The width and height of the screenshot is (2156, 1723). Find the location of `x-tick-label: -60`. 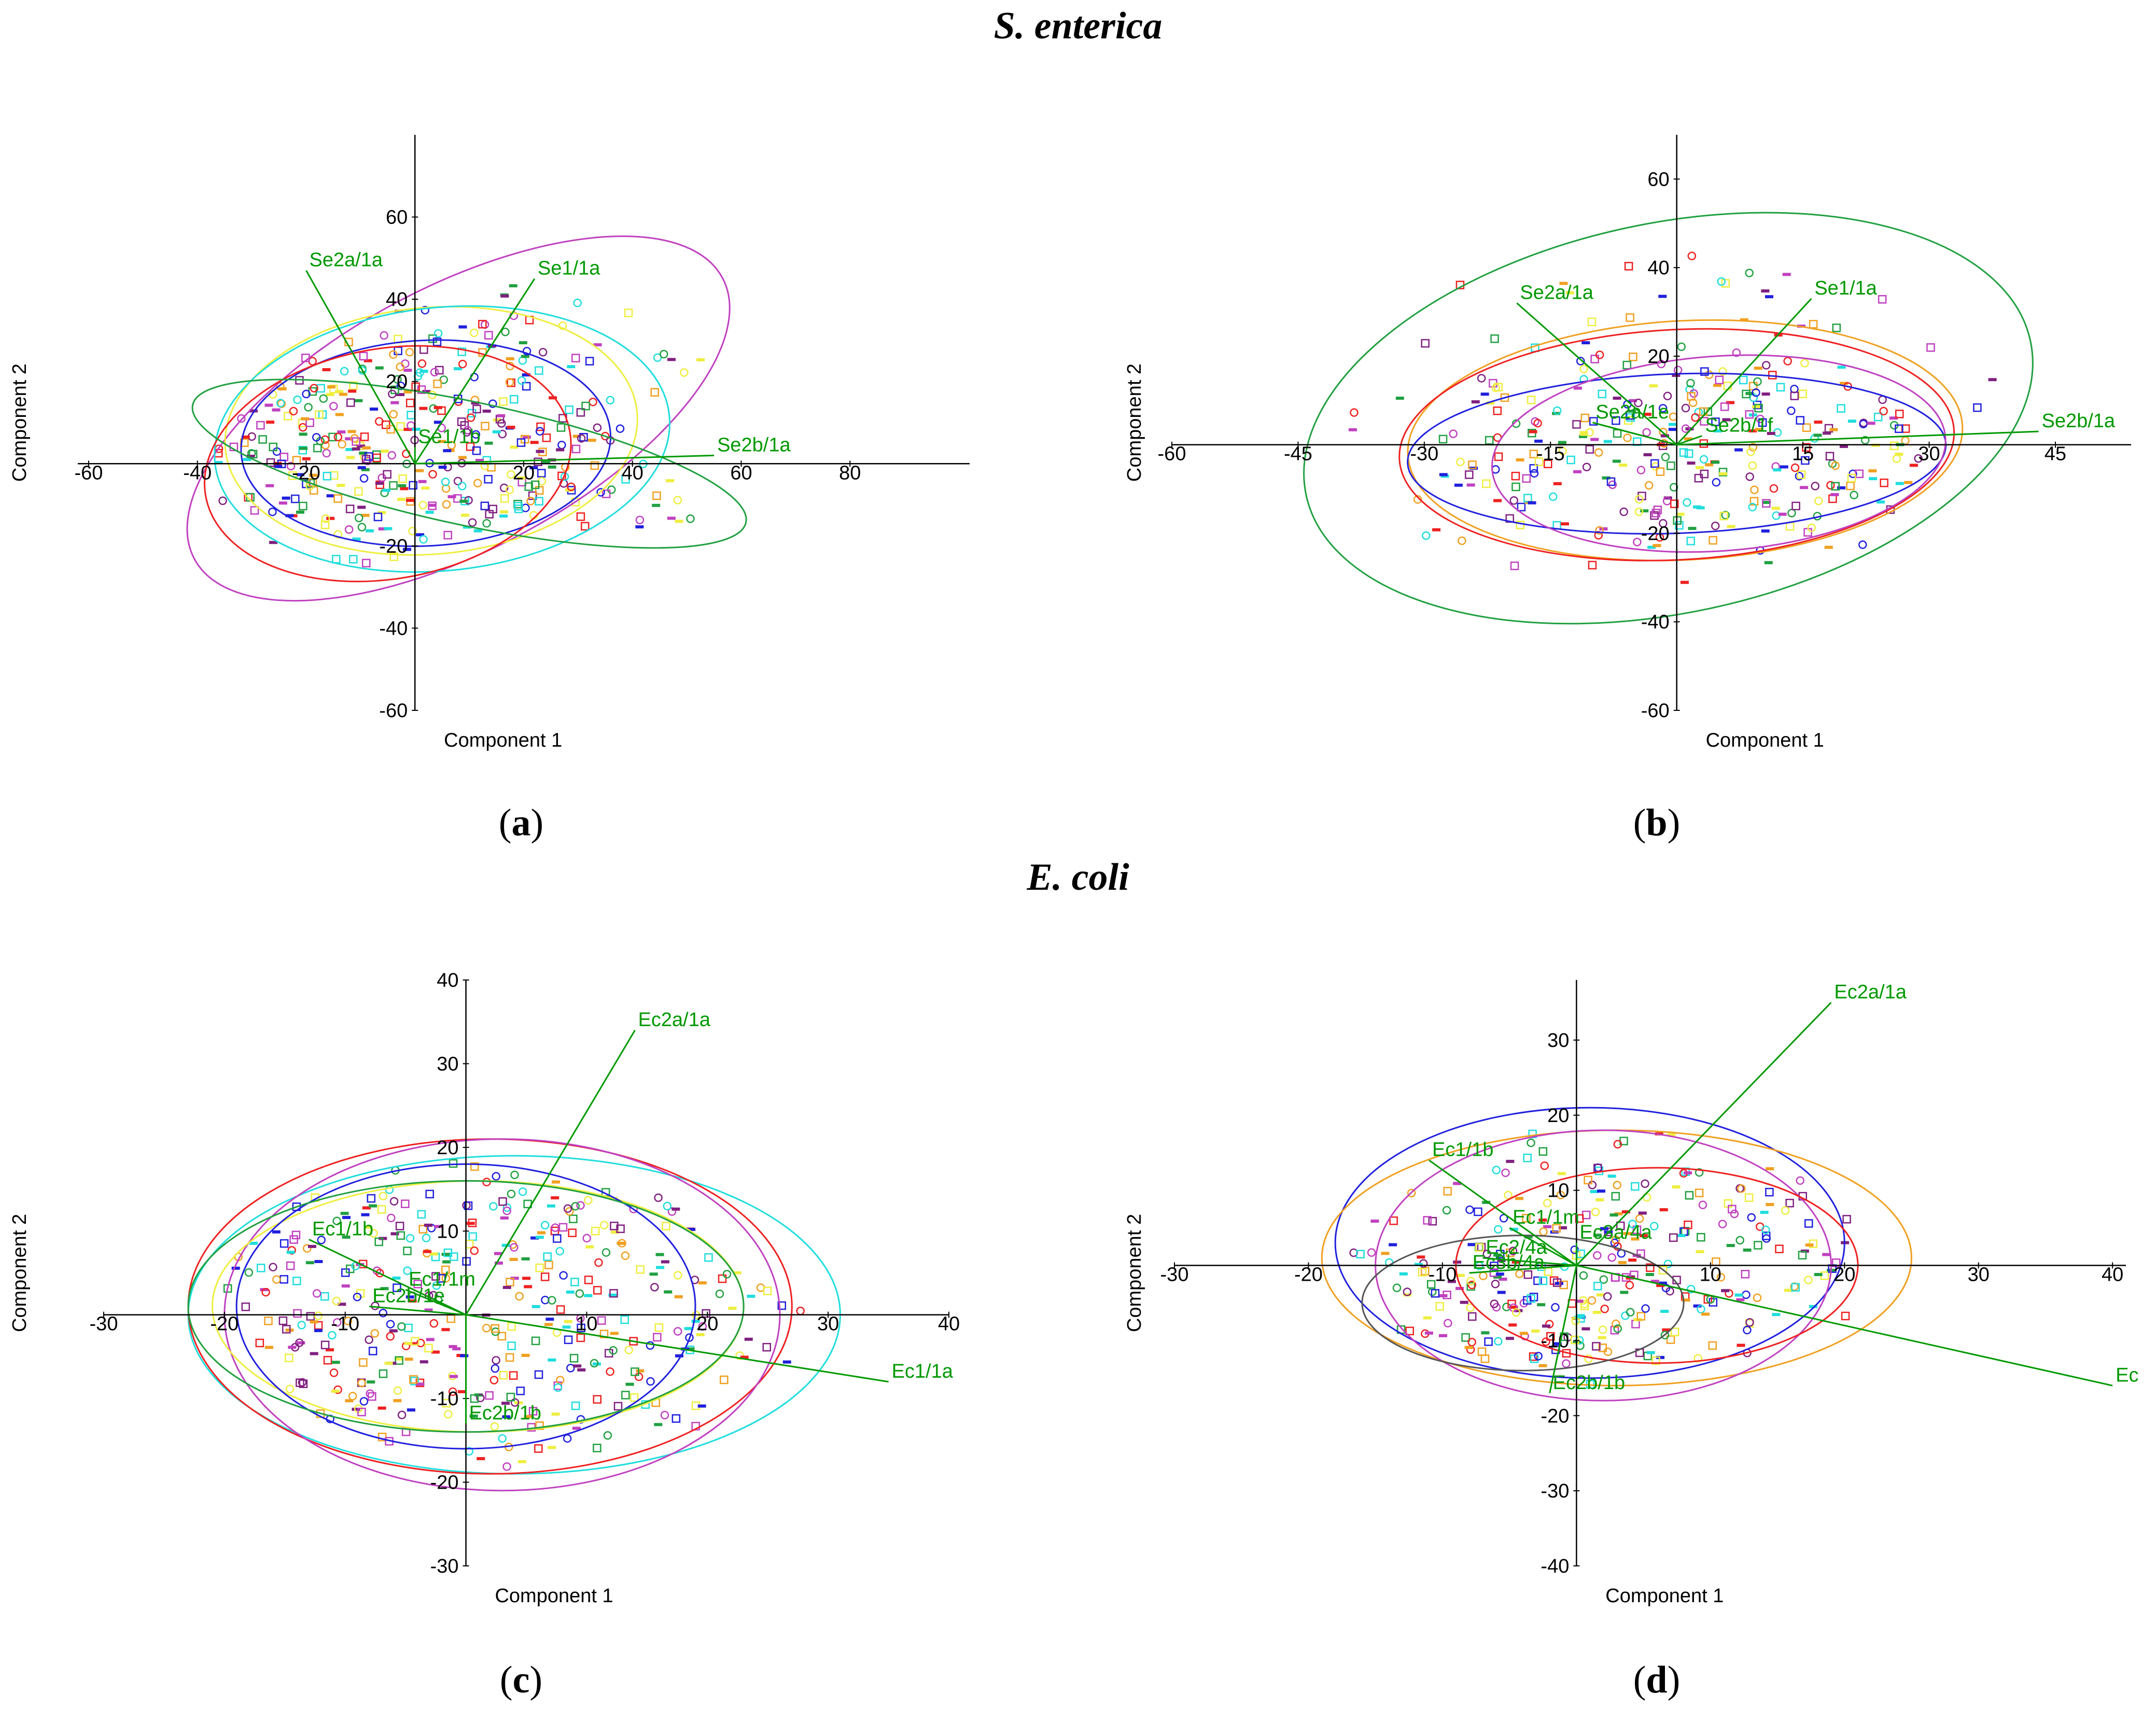

x-tick-label: -60 is located at coordinates (1172, 454).